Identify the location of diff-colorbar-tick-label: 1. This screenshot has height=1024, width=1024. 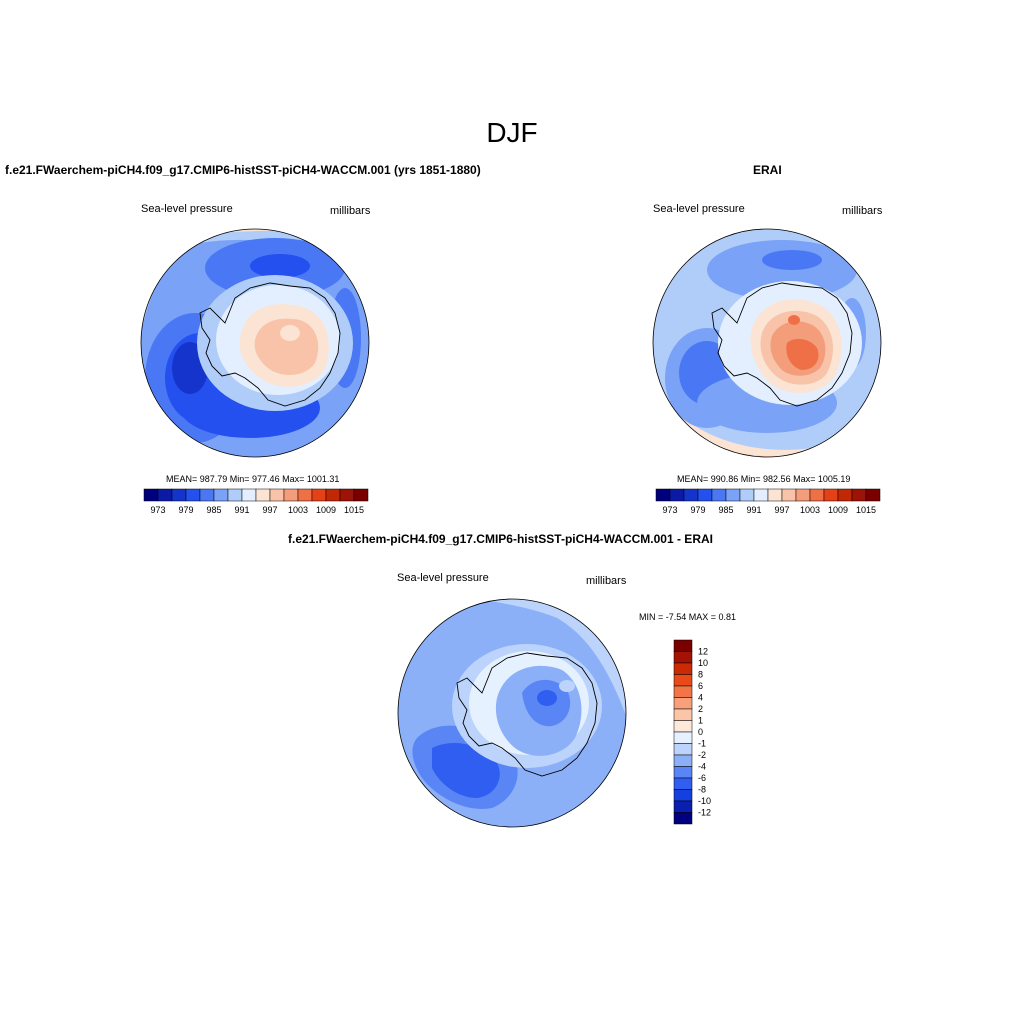
(700, 721).